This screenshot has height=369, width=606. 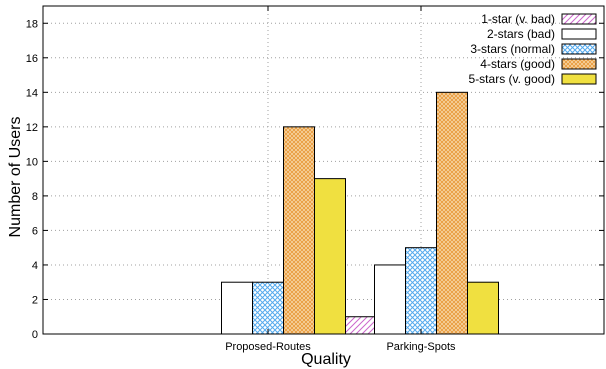 What do you see at coordinates (35, 266) in the screenshot?
I see `y-tick-label: 4` at bounding box center [35, 266].